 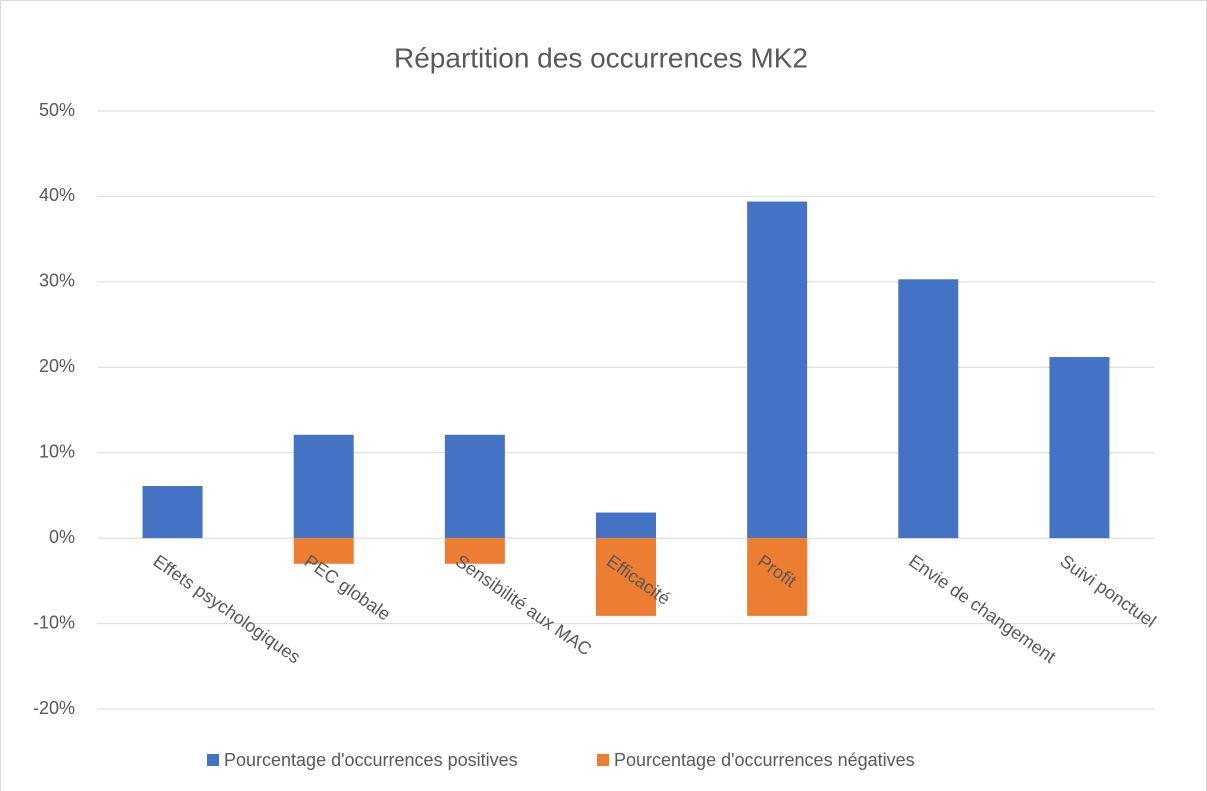 What do you see at coordinates (601, 57) in the screenshot?
I see `chart-title: Répartition des occurrences MK2` at bounding box center [601, 57].